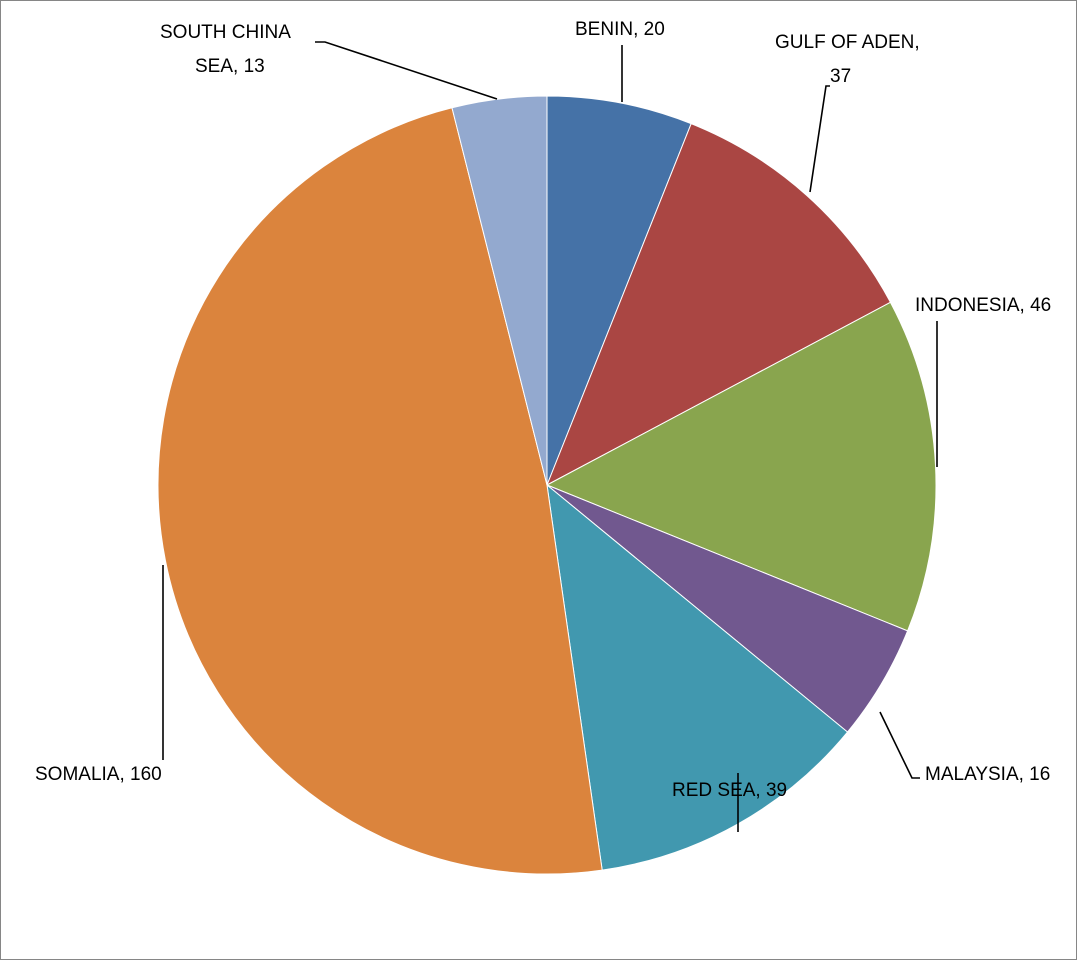 The width and height of the screenshot is (1077, 960). What do you see at coordinates (406, 70) in the screenshot?
I see `leader-line-south-china-sea` at bounding box center [406, 70].